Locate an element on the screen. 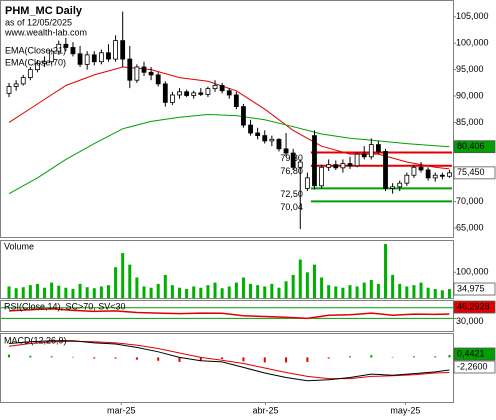  y-tick-label: 100,000 is located at coordinates (472, 43).